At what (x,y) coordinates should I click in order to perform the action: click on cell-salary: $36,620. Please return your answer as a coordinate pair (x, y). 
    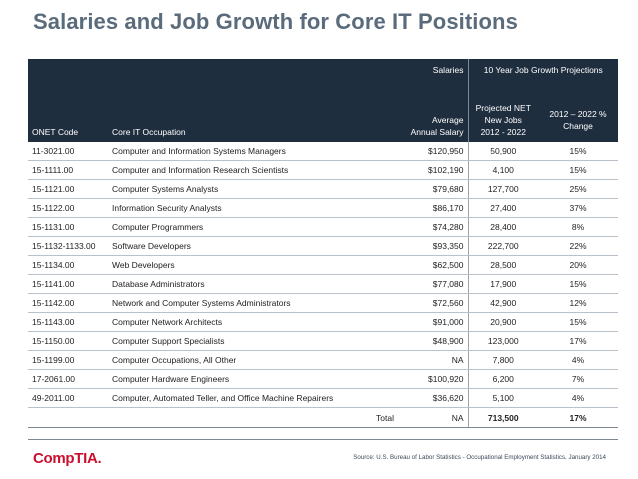
    Looking at the image, I should click on (433, 398).